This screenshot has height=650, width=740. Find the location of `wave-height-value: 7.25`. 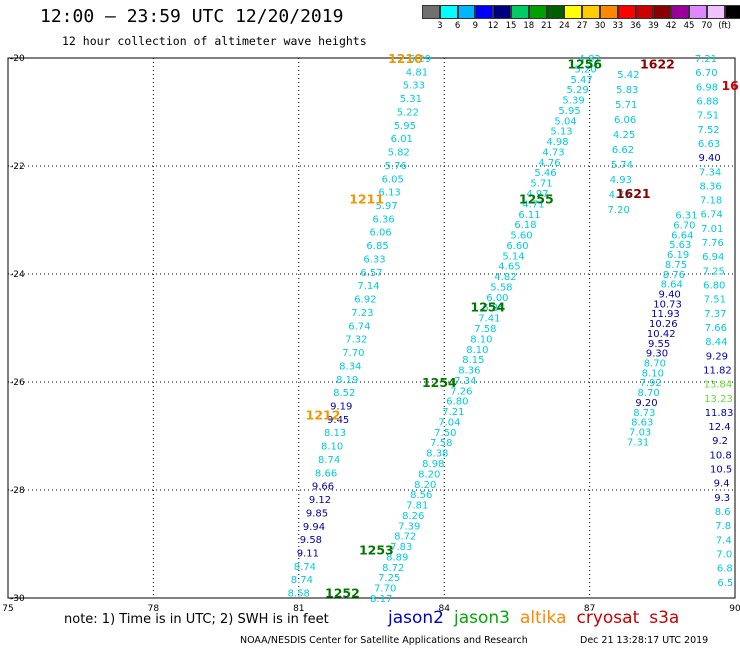

wave-height-value: 7.25 is located at coordinates (714, 271).